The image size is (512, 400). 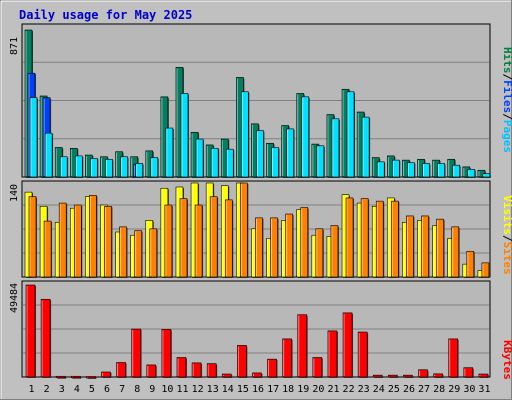 What do you see at coordinates (198, 389) in the screenshot?
I see `day-label-12: 12` at bounding box center [198, 389].